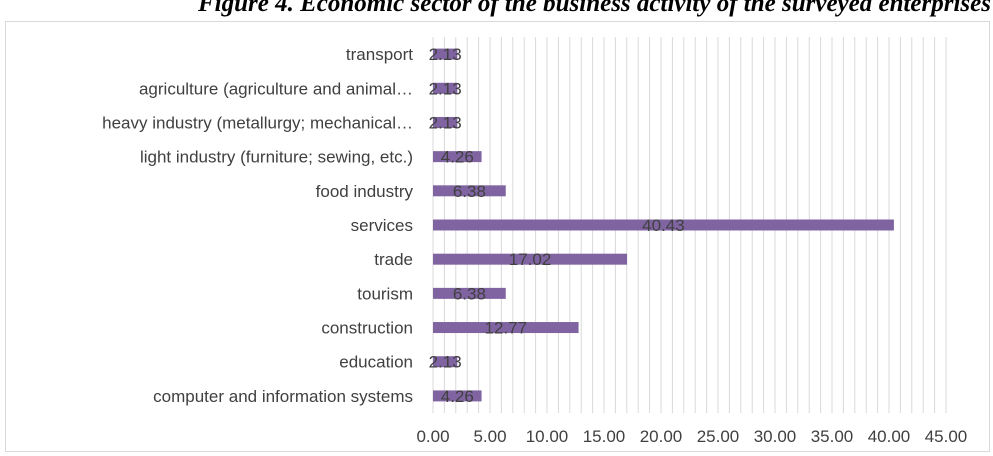 The image size is (993, 456). What do you see at coordinates (718, 436) in the screenshot?
I see `x-tick-label: 25.00` at bounding box center [718, 436].